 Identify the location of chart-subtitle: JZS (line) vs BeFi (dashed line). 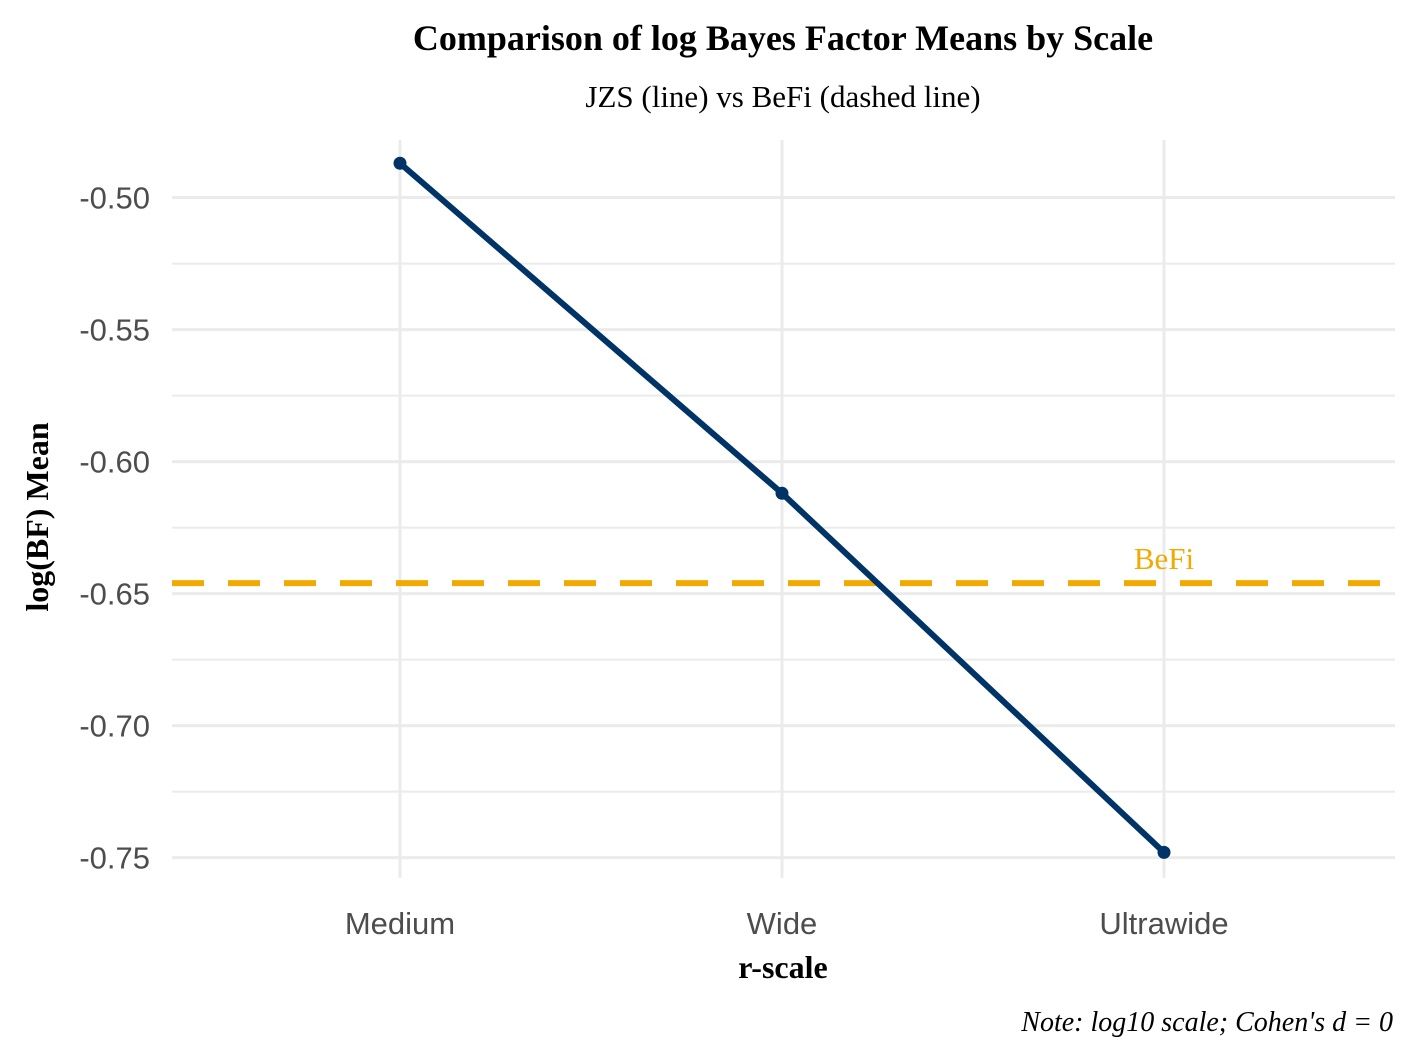
(782, 96).